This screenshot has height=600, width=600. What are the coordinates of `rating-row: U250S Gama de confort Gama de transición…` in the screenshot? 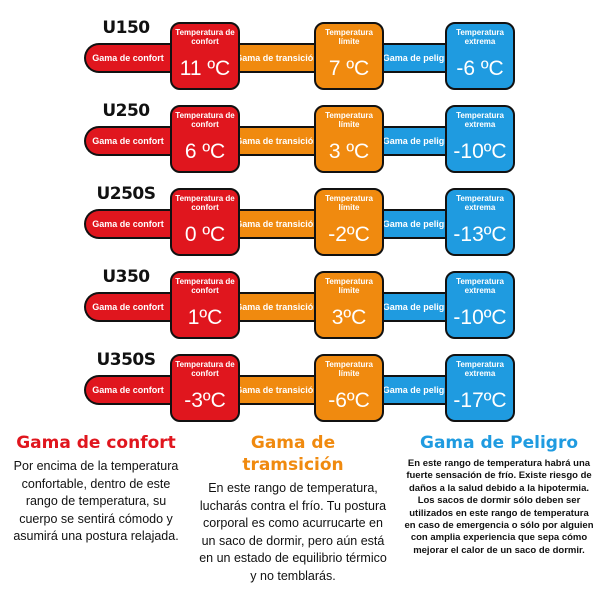 It's located at (300, 224).